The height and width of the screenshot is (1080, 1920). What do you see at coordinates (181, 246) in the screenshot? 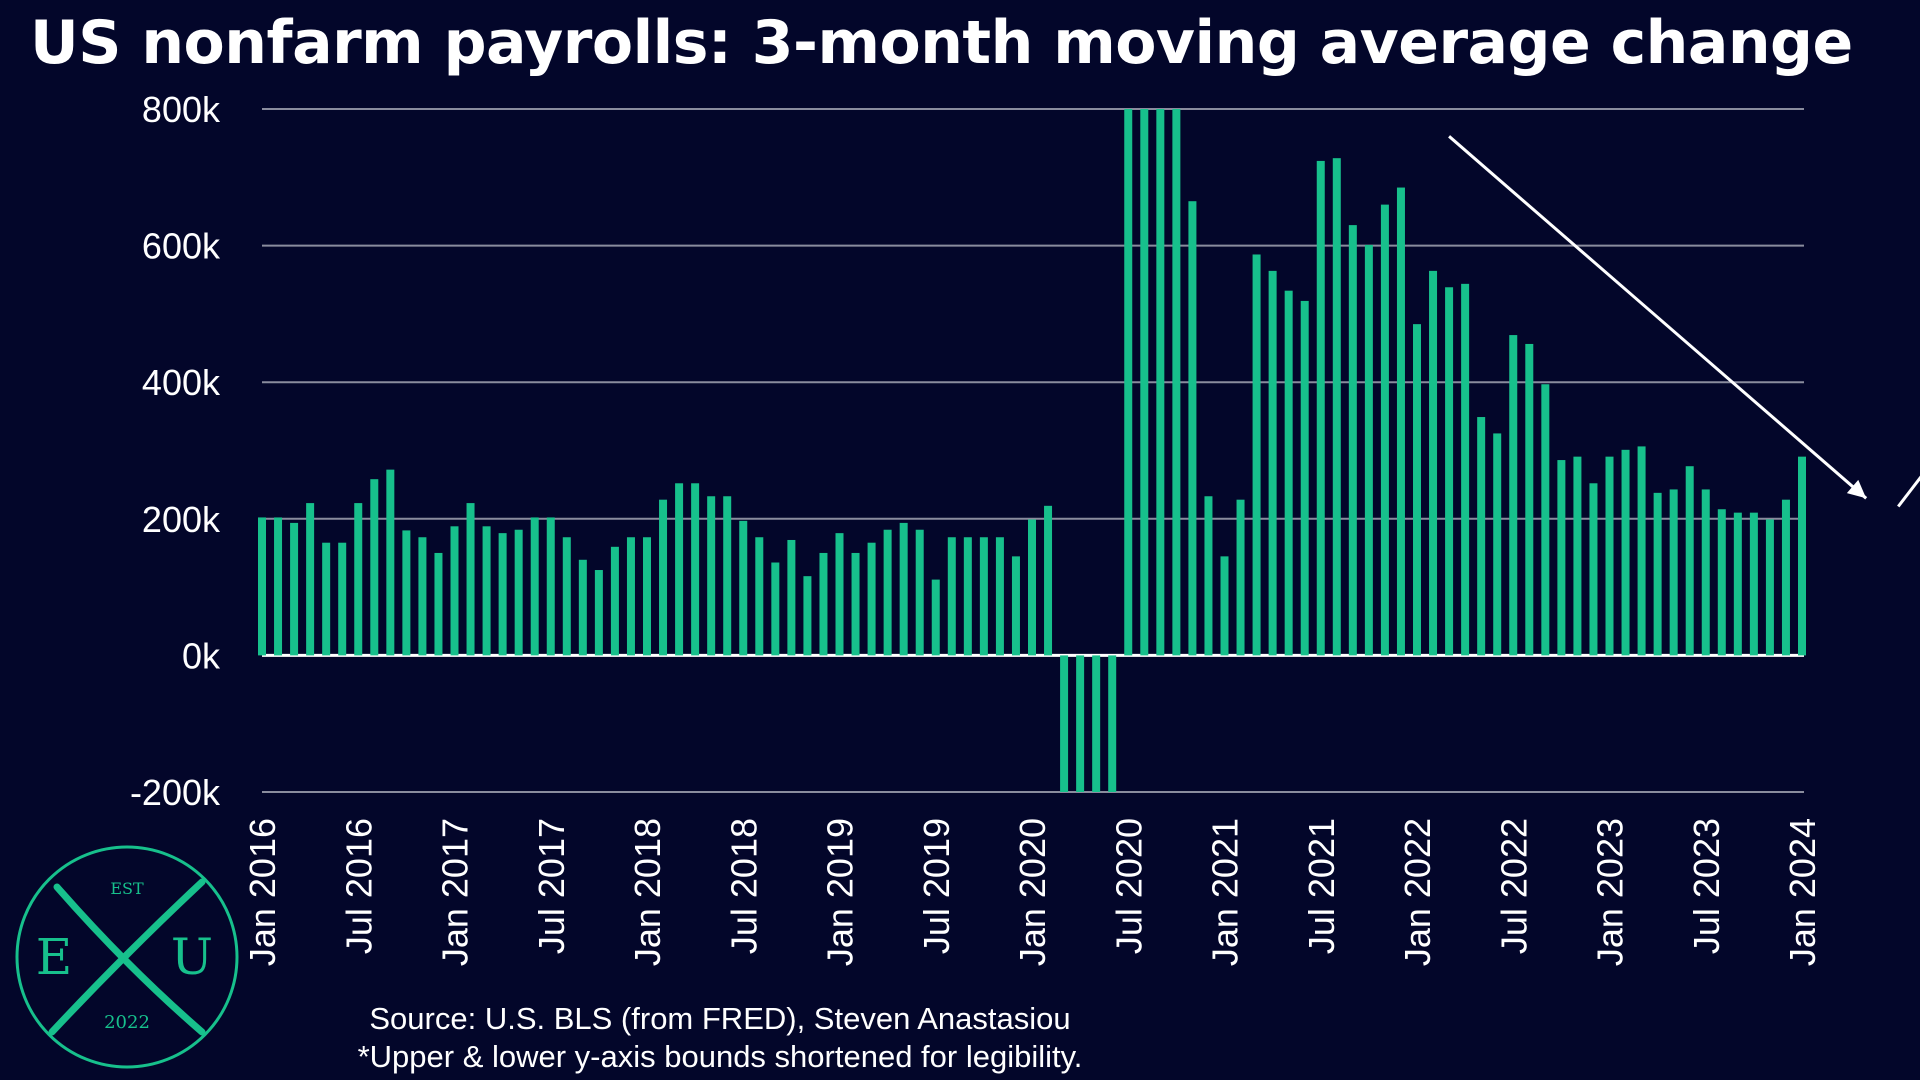
I see `y-tick-label: 600k` at bounding box center [181, 246].